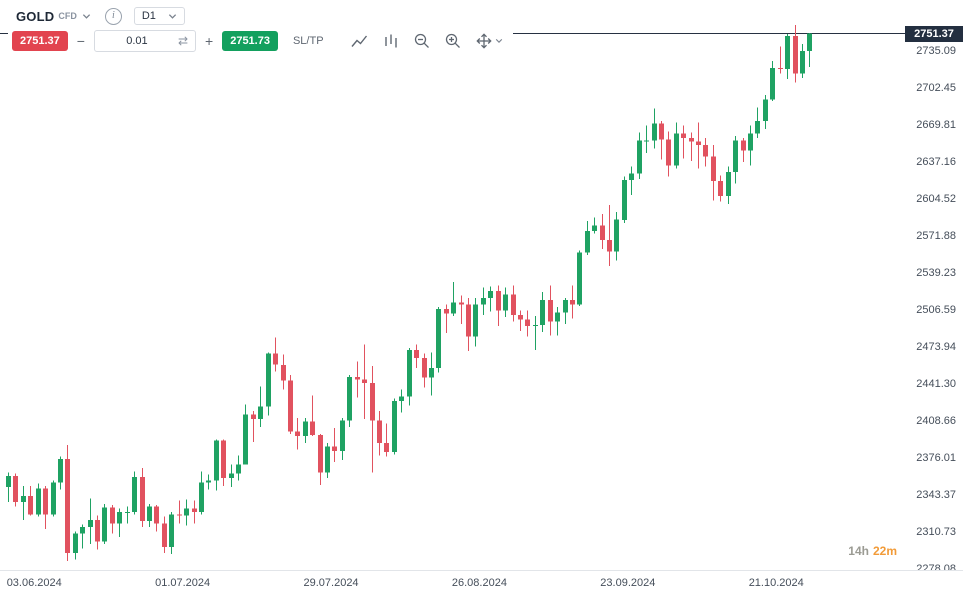  What do you see at coordinates (936, 236) in the screenshot?
I see `price-axis-label: 2571.88` at bounding box center [936, 236].